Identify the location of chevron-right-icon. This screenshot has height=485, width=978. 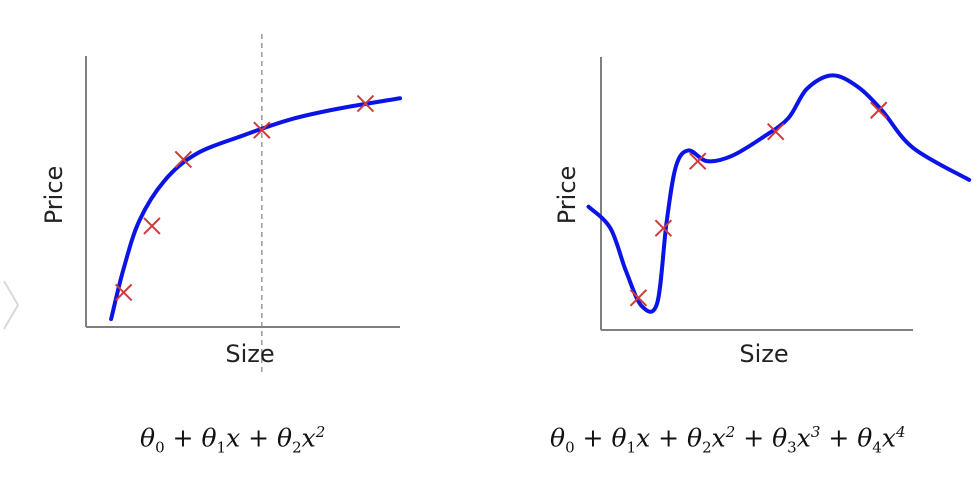
(10, 305).